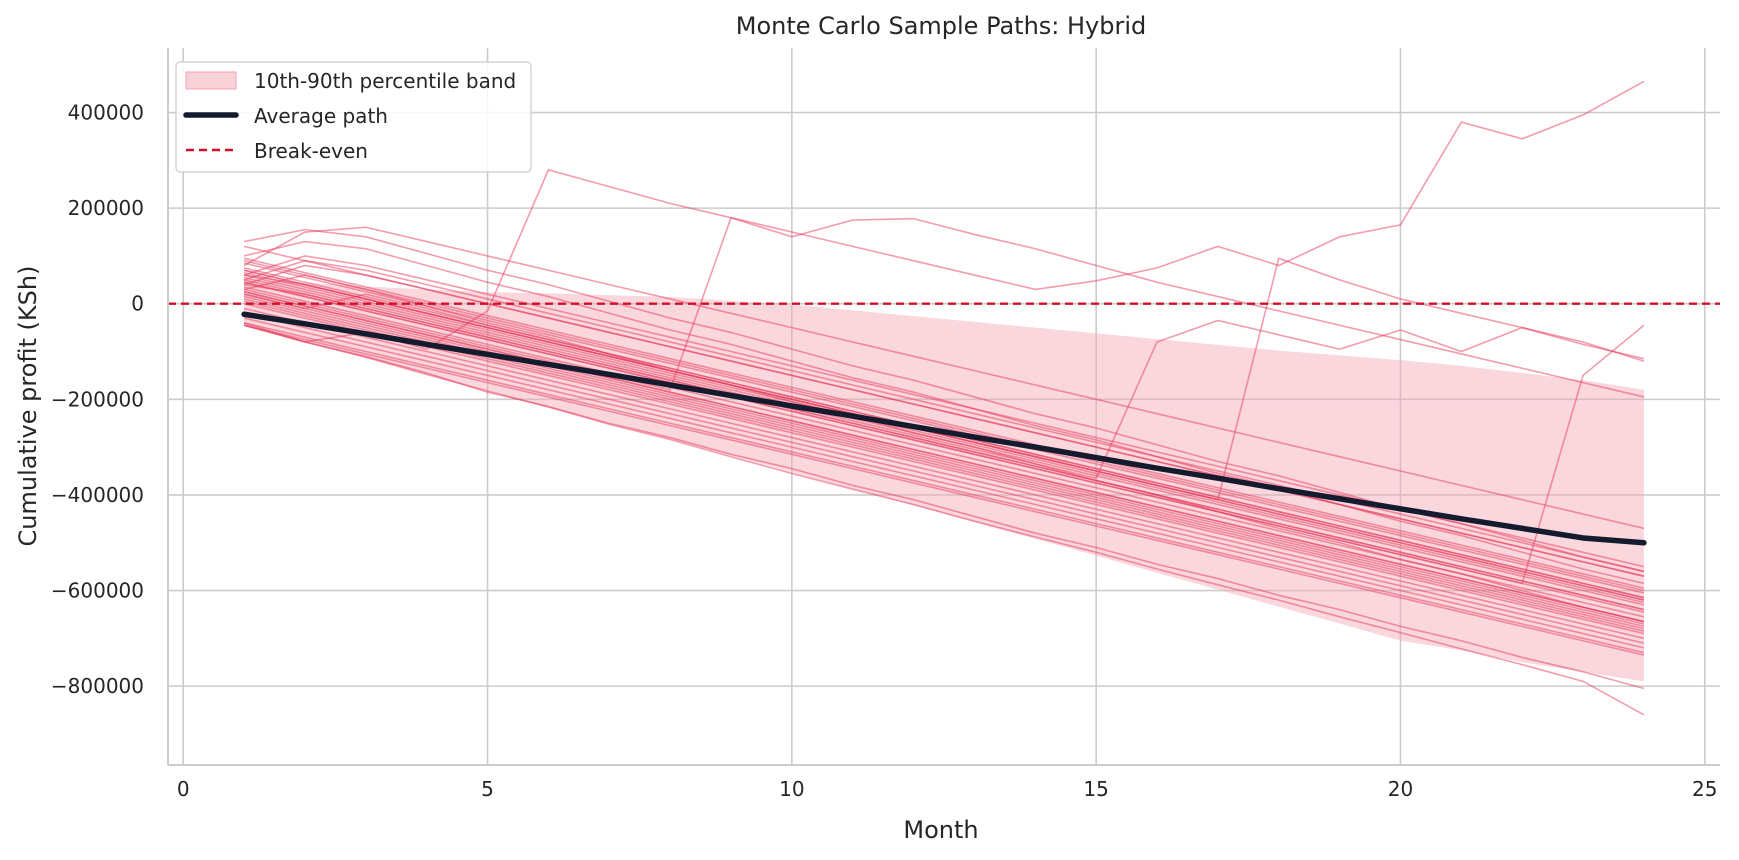 The image size is (1739, 860). Describe the element at coordinates (487, 789) in the screenshot. I see `x-tick-label: 5` at that location.